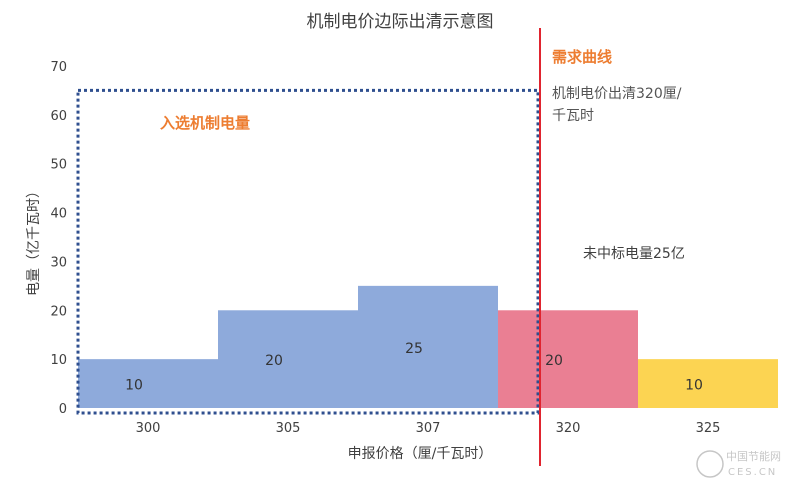  Describe the element at coordinates (58, 214) in the screenshot. I see `y-tick-label: 40` at that location.